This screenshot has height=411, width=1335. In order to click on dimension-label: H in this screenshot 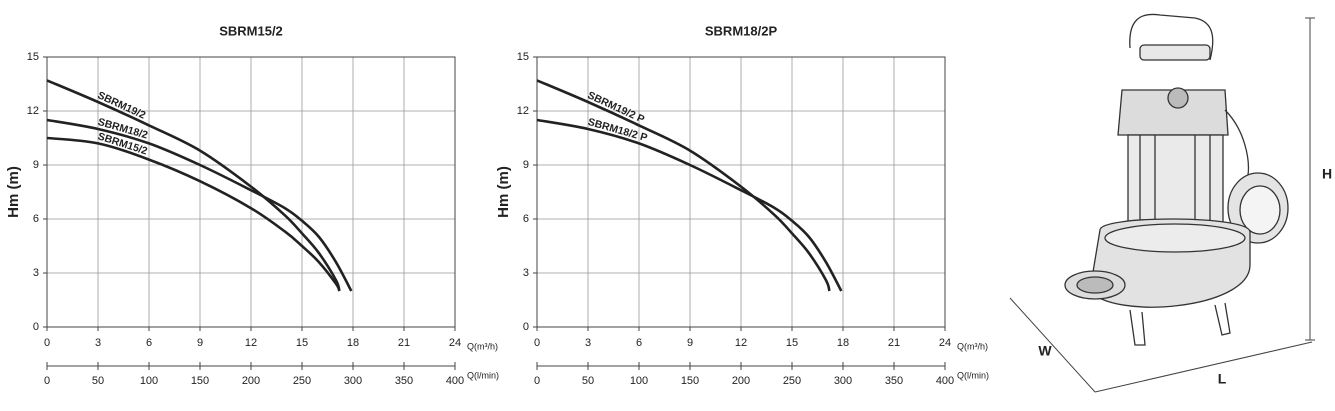, I will do `click(1327, 174)`.